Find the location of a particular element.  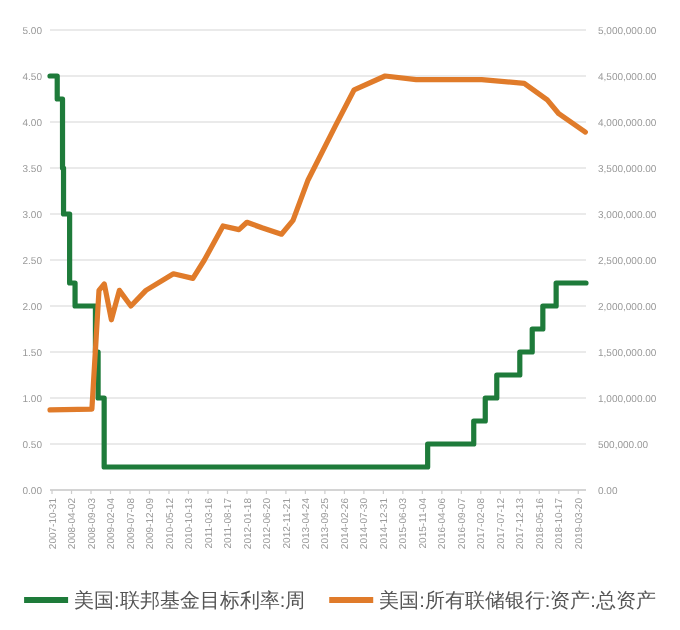

legend-label: 美国:所有联储银行:资产:总资产 is located at coordinates (517, 601).